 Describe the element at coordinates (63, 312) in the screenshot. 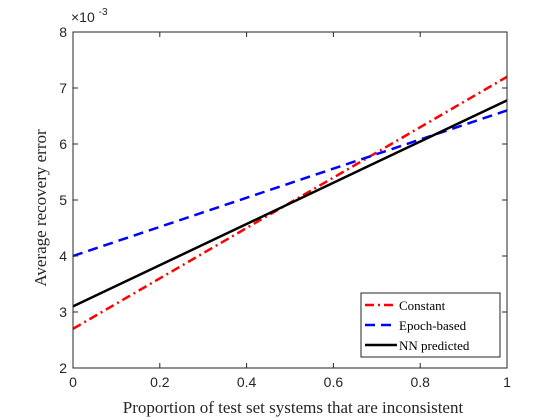

I see `y-tick-label: 3` at that location.